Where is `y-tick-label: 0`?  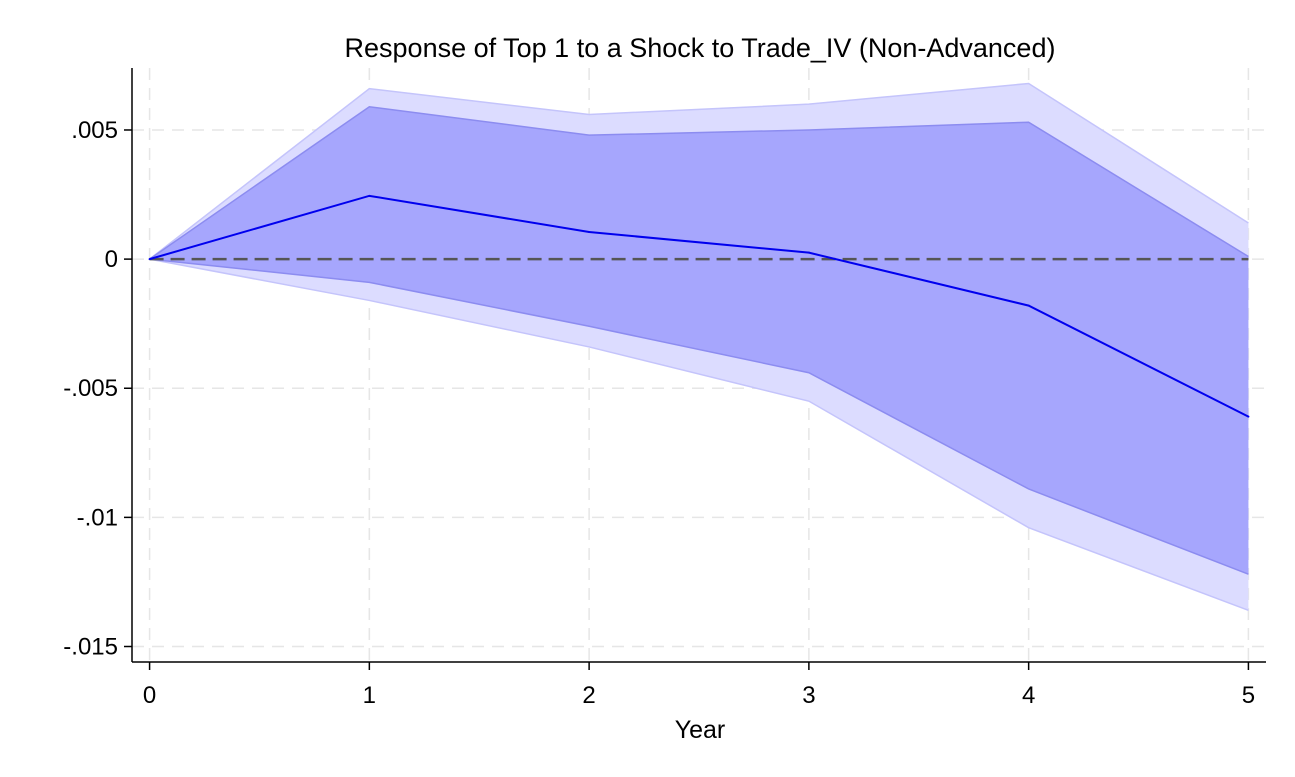 y-tick-label: 0 is located at coordinates (111, 259).